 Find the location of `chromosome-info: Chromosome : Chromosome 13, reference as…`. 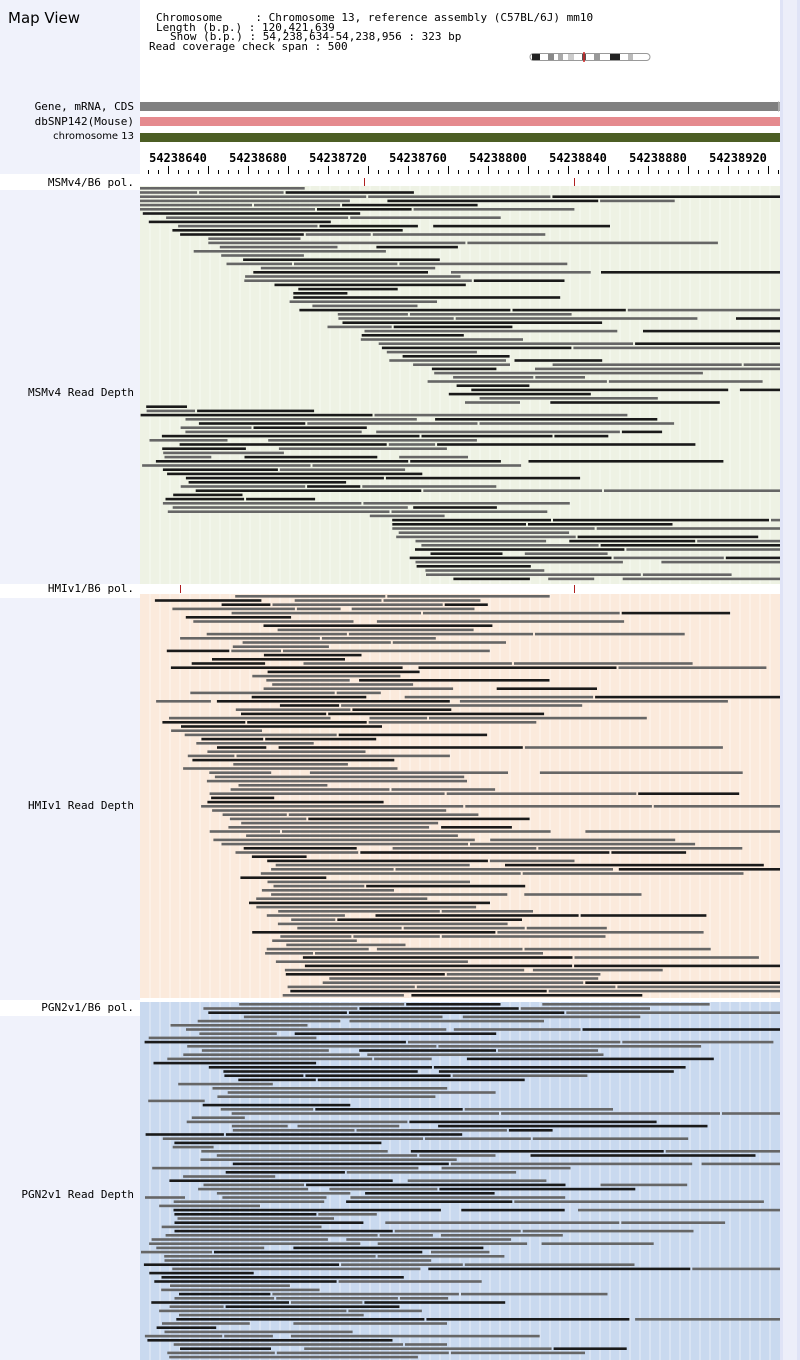

chromosome-info: Chromosome : Chromosome 13, reference as… is located at coordinates (375, 17).